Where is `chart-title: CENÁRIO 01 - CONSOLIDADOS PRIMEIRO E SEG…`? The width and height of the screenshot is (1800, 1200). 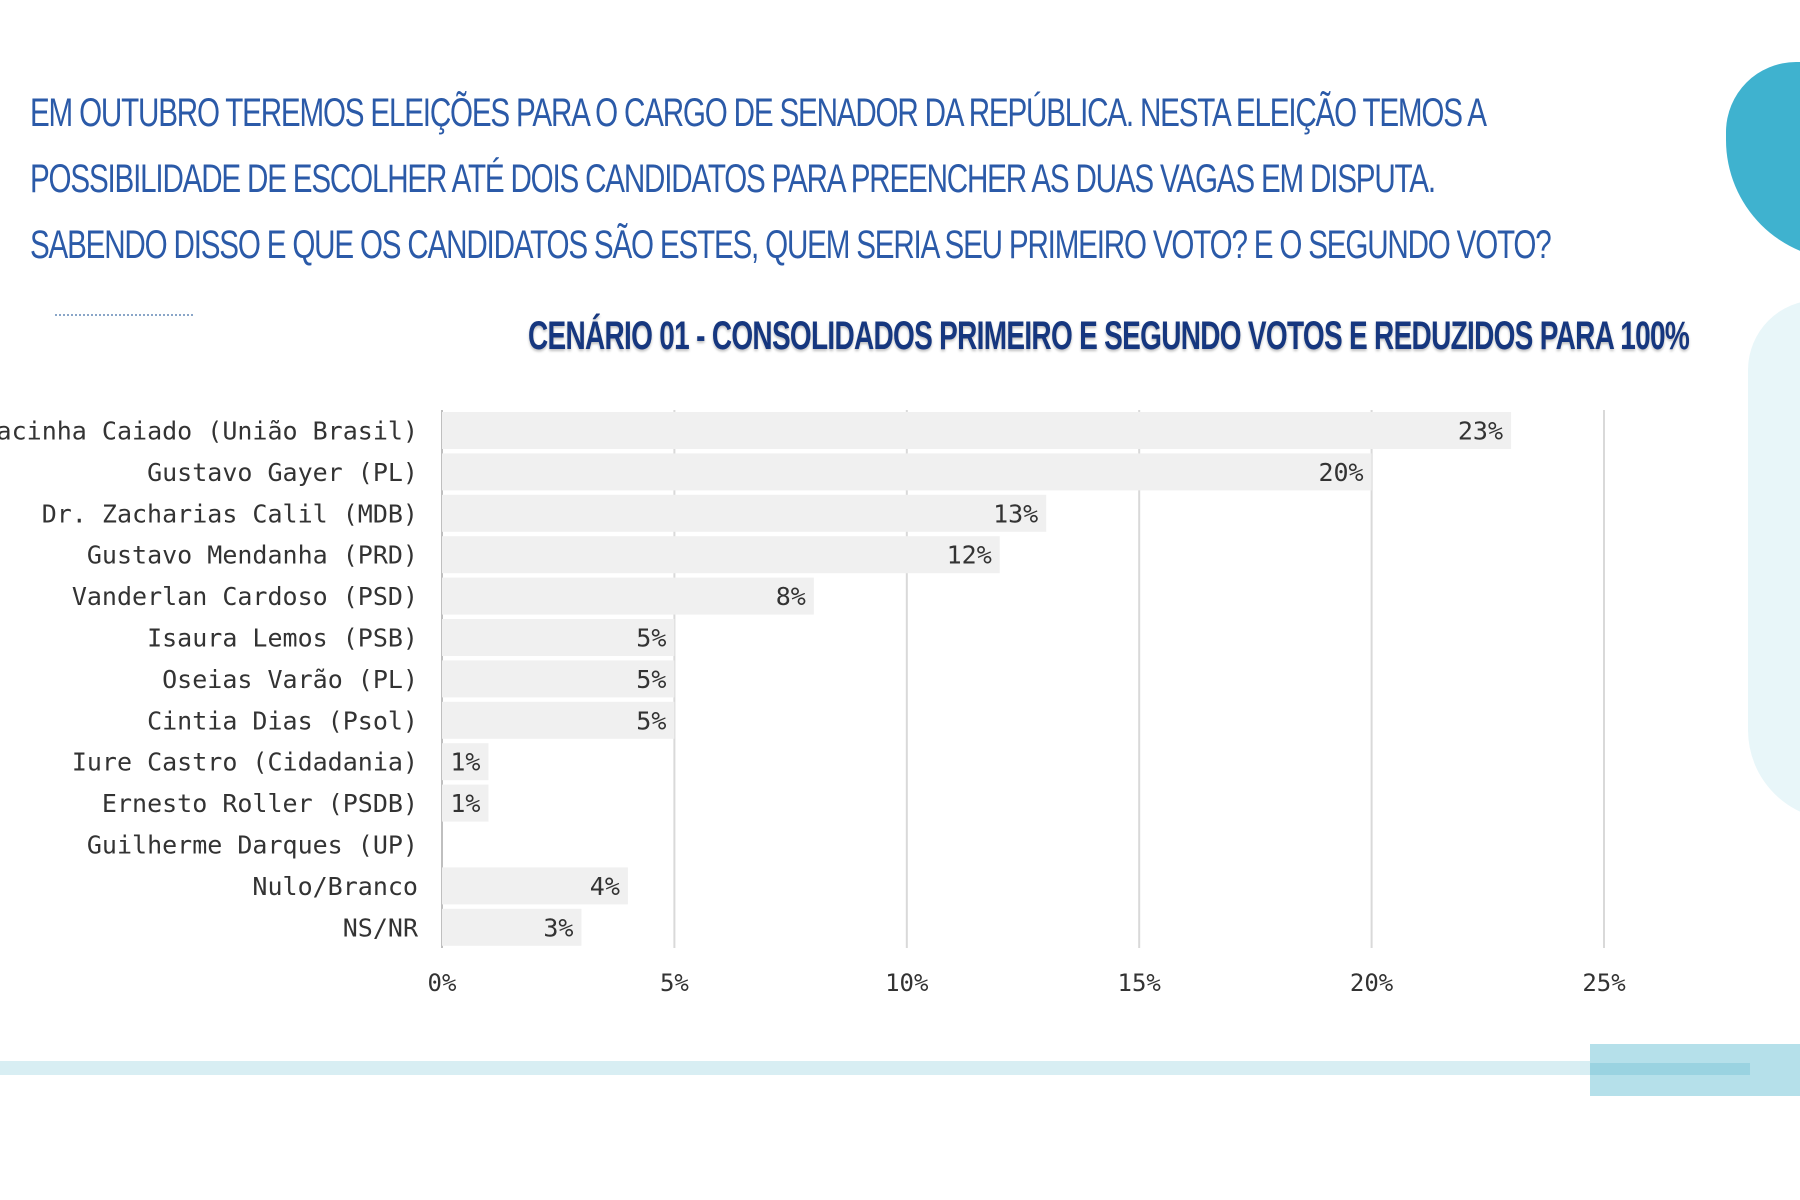
chart-title: CENÁRIO 01 - CONSOLIDADOS PRIMEIRO E SEG… is located at coordinates (1109, 336).